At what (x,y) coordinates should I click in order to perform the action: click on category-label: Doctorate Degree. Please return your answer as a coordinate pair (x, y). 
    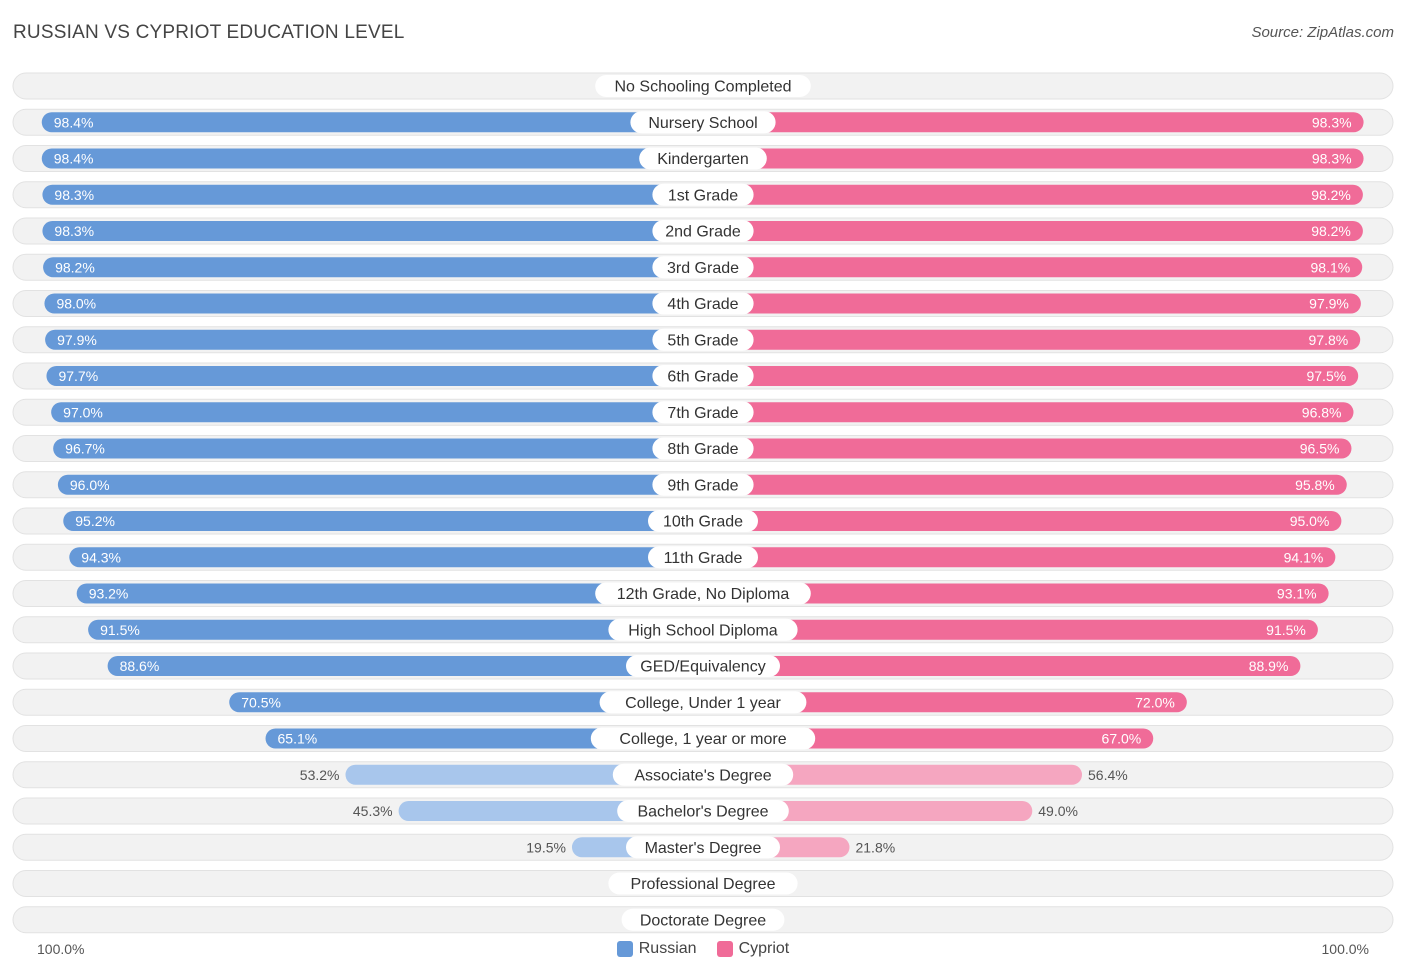
    Looking at the image, I should click on (703, 920).